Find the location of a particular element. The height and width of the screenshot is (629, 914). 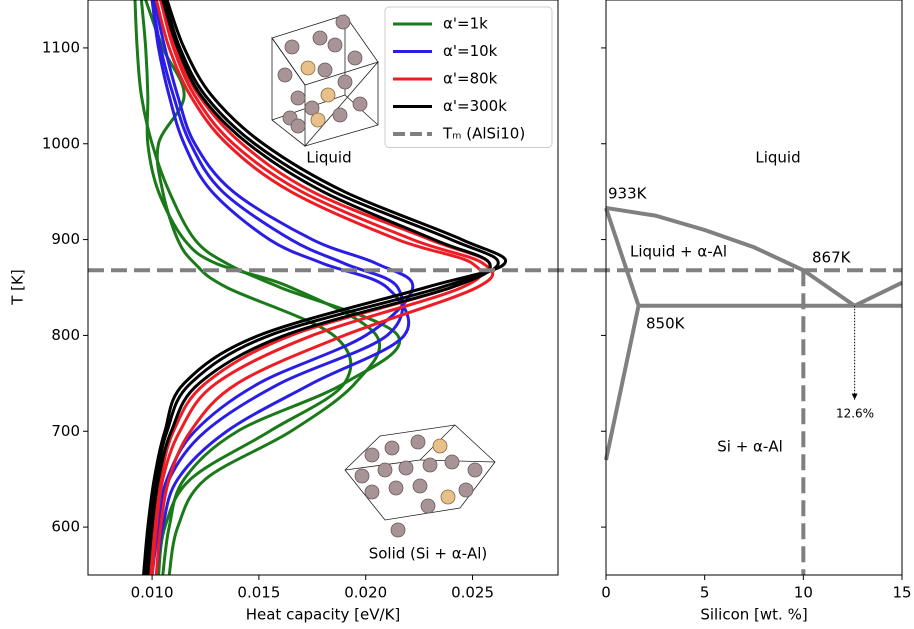

x-axis-label: Heat capacity [eV/K] is located at coordinates (323, 615).